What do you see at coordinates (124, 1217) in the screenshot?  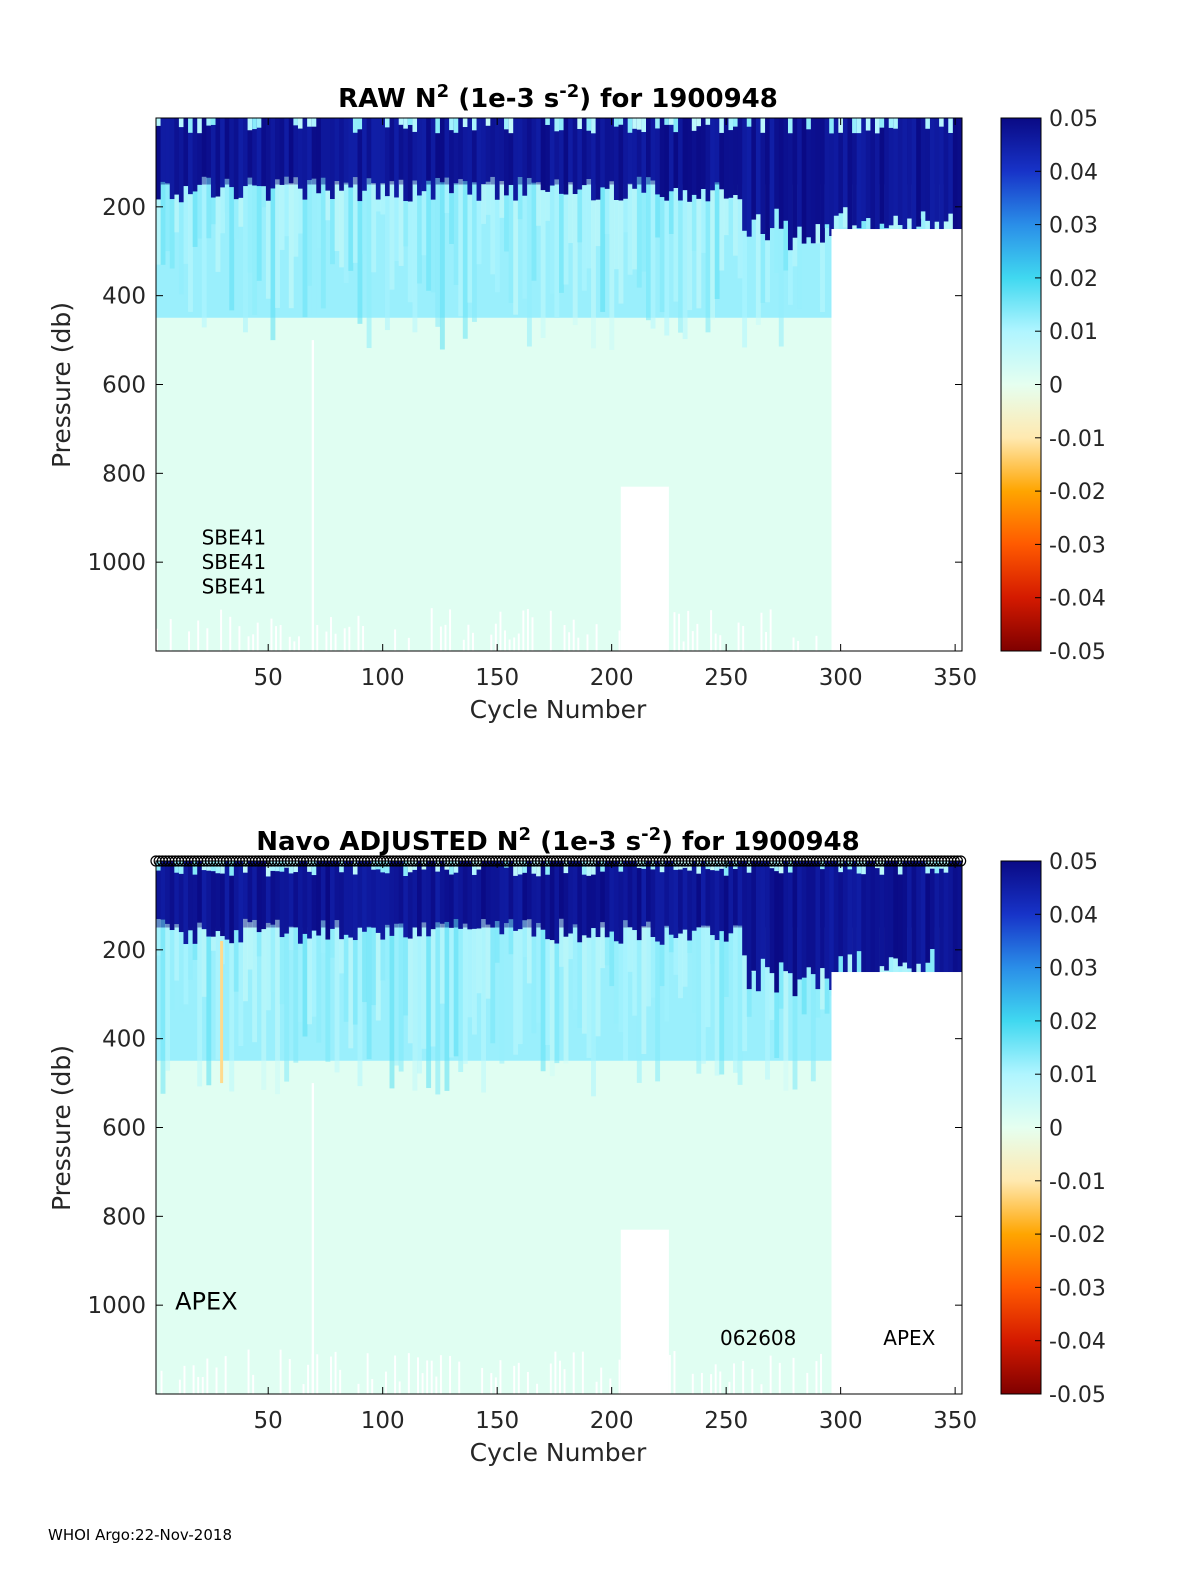 I see `y-tick-label: 800` at bounding box center [124, 1217].